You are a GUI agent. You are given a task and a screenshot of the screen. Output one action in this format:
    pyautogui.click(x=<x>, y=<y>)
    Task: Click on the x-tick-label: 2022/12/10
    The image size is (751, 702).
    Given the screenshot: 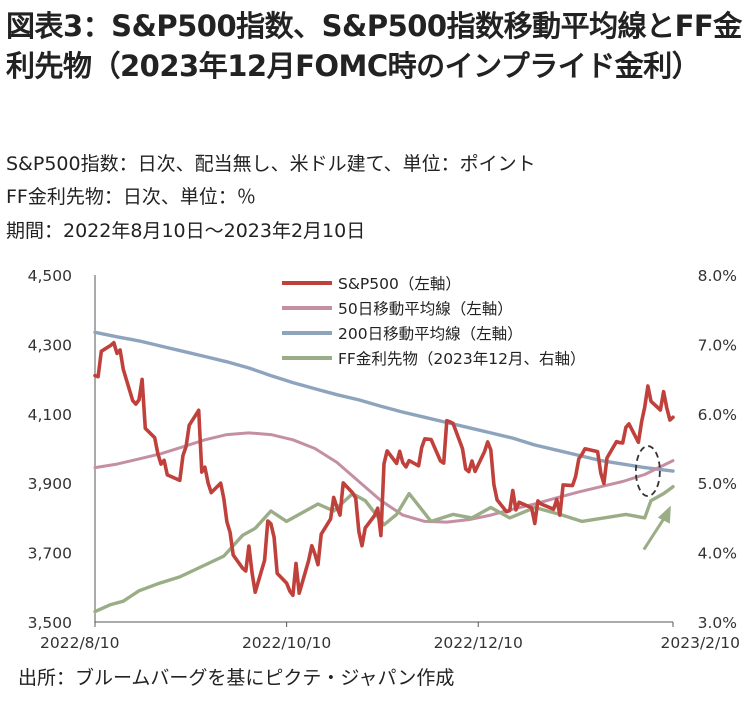 What is the action you would take?
    pyautogui.click(x=478, y=643)
    